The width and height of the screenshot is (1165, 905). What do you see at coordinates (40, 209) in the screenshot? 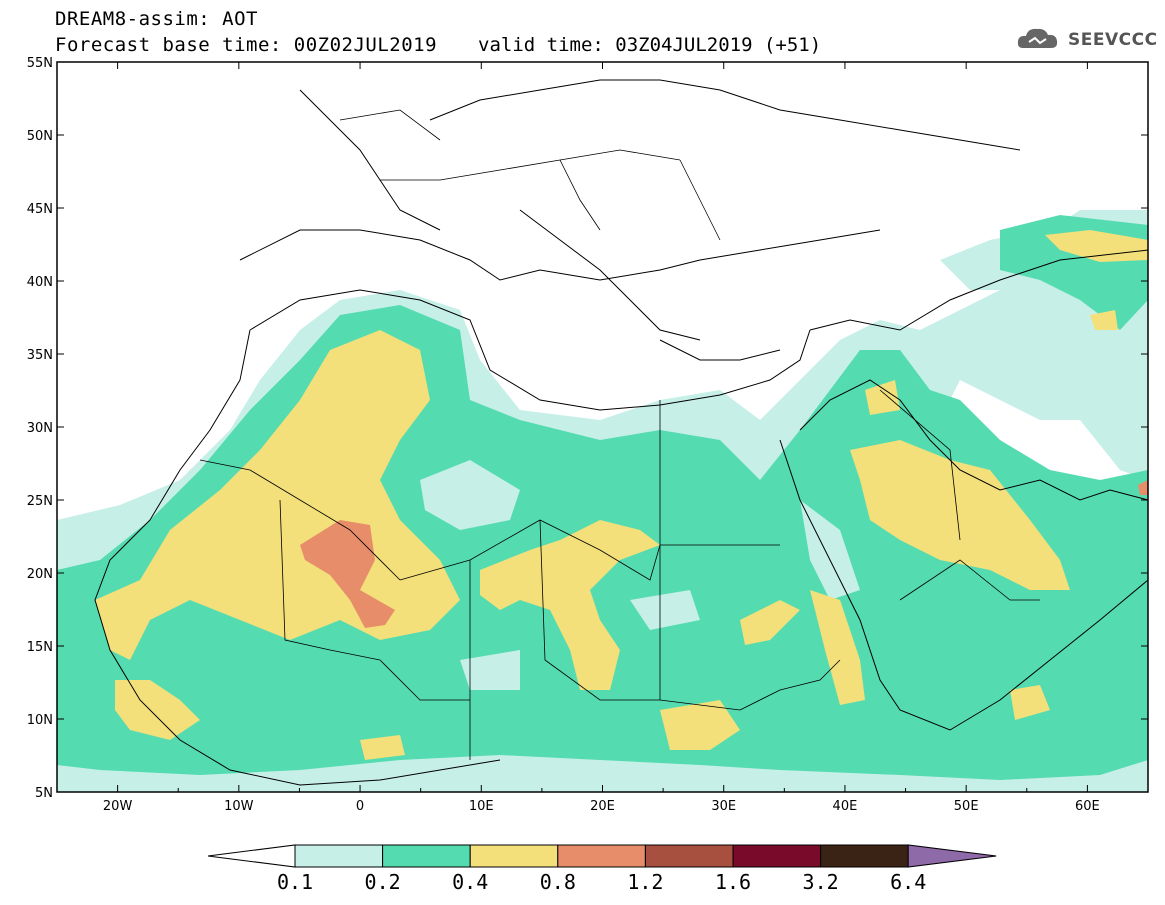
I see `lat-tick-label: 45N` at bounding box center [40, 209].